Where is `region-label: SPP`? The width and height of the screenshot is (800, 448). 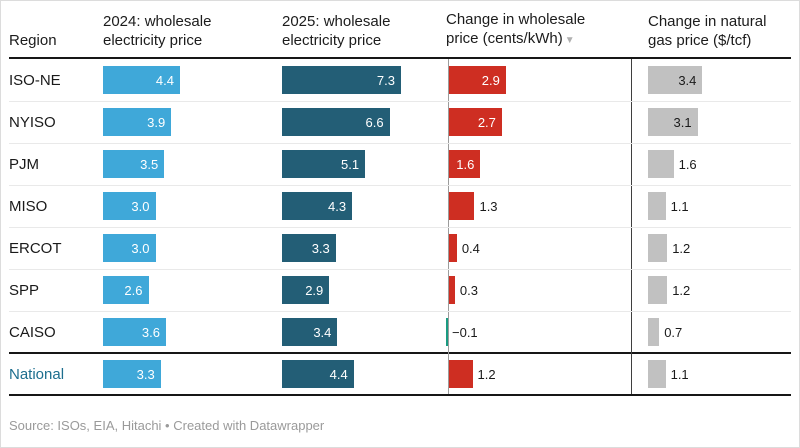
region-label: SPP is located at coordinates (24, 290).